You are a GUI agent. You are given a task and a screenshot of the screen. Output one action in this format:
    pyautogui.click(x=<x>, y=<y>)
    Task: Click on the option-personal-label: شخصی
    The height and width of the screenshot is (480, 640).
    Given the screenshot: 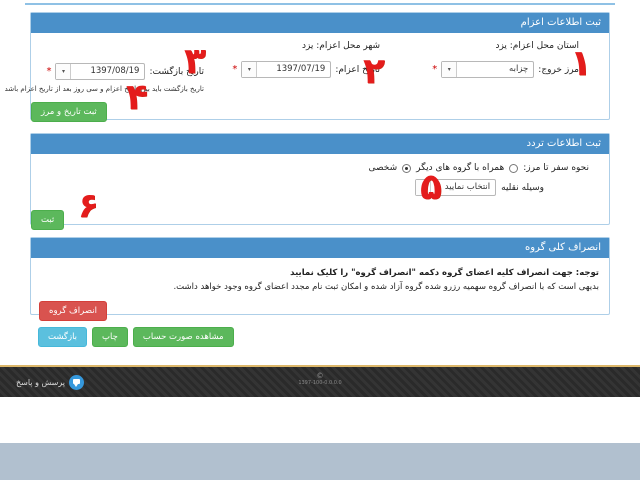 What is the action you would take?
    pyautogui.click(x=383, y=168)
    